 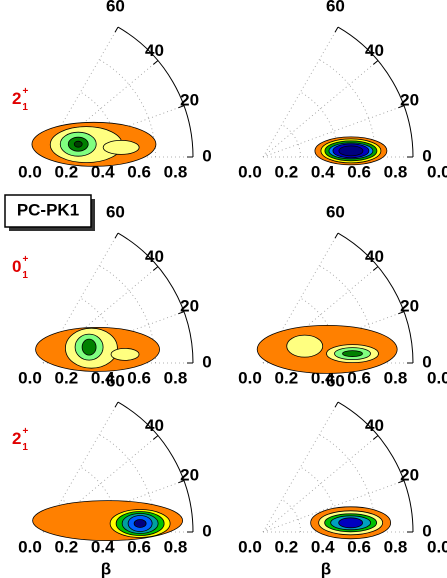 I want to click on state-label: 0+ 1, so click(x=20, y=267).